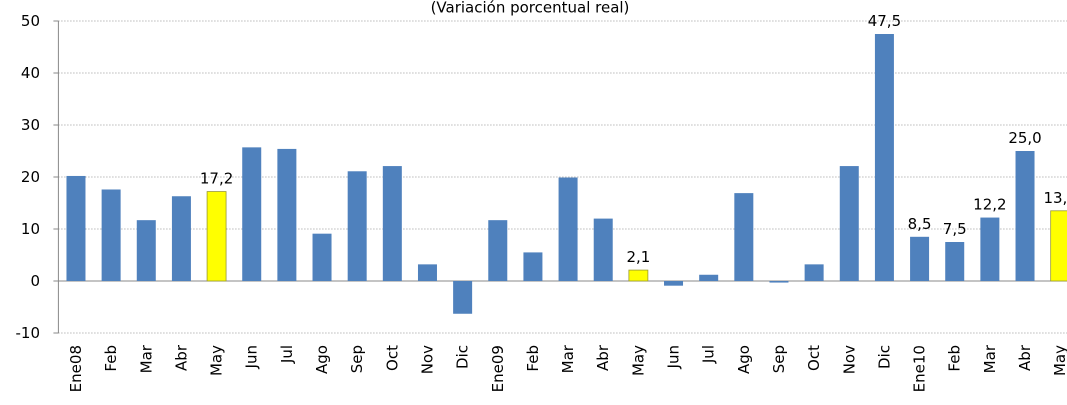  What do you see at coordinates (1055, 198) in the screenshot?
I see `data-label: 13,5` at bounding box center [1055, 198].